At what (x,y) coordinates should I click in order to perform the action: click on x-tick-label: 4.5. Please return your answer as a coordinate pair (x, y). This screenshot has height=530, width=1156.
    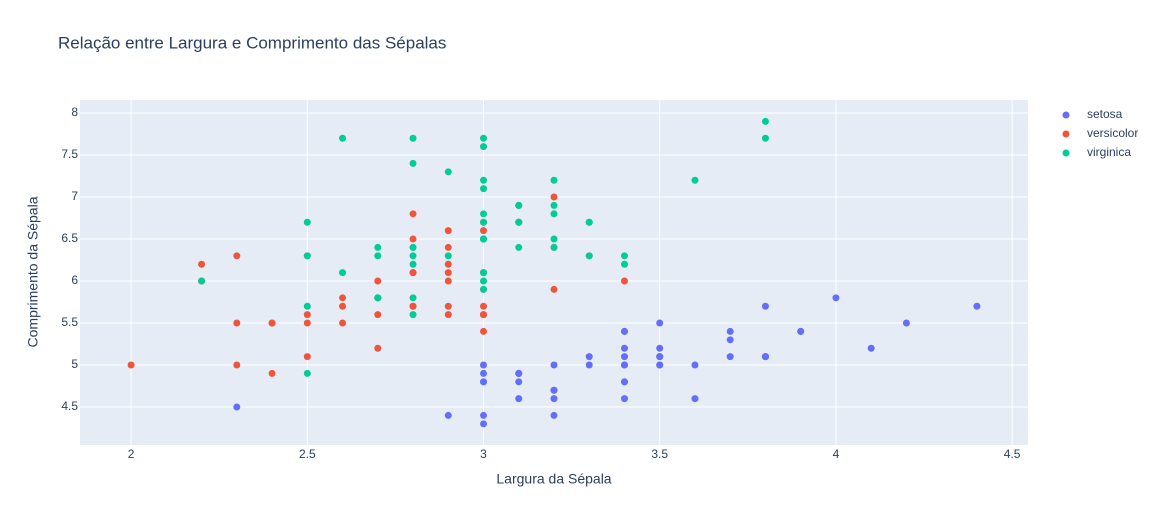
    Looking at the image, I should click on (1012, 454).